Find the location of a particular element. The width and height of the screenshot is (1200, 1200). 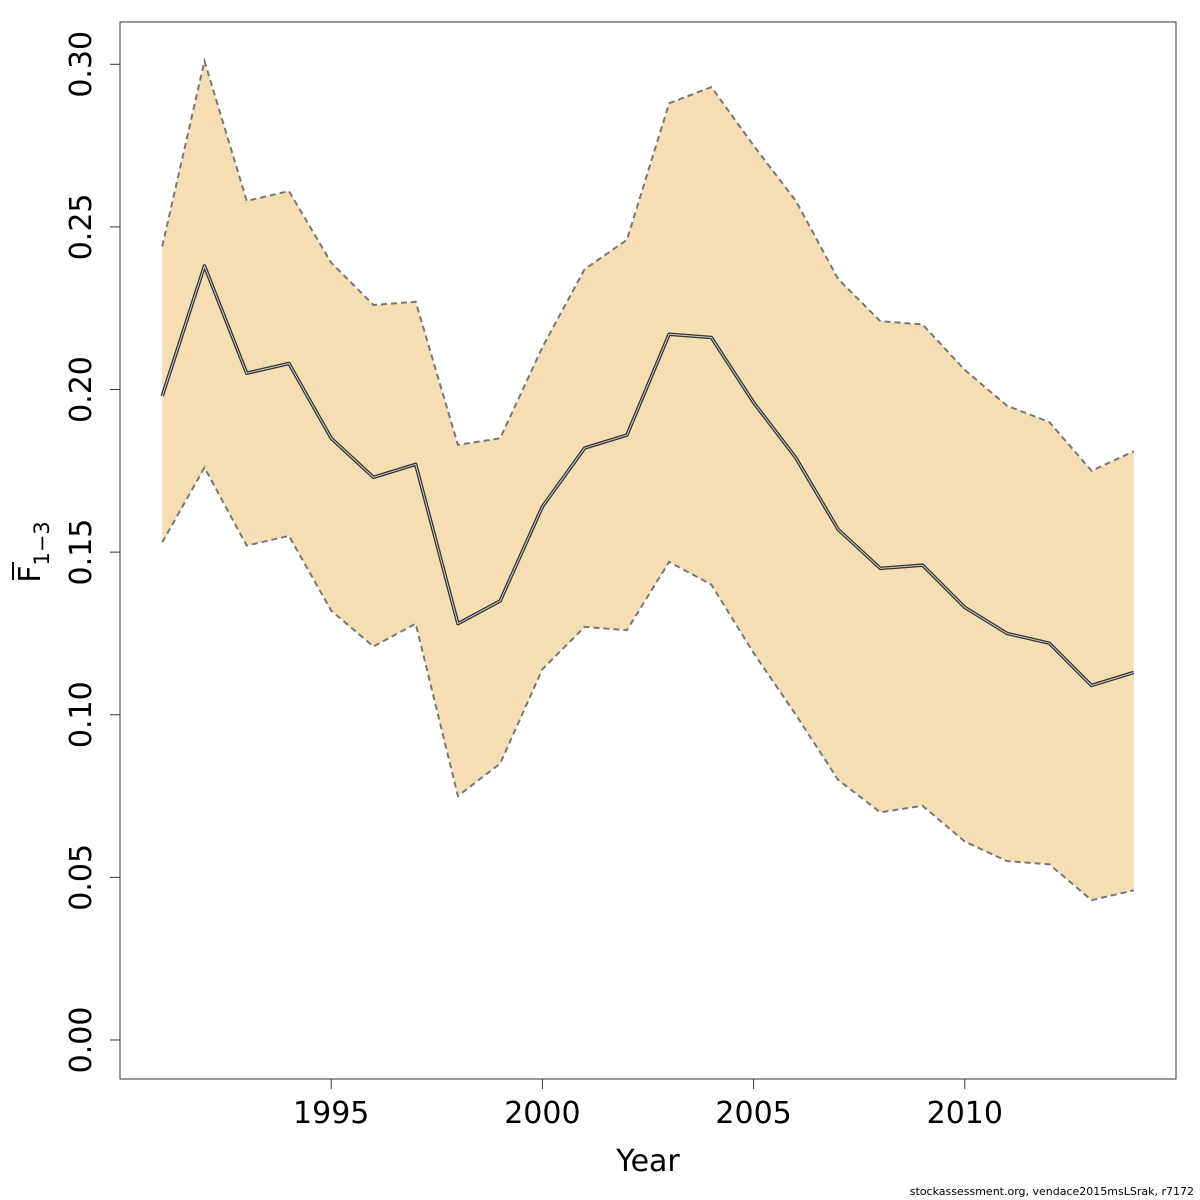

y-axis: 0.00 0.05 0.10 0.15 0.20 0.25 0.30 is located at coordinates (92, 552).